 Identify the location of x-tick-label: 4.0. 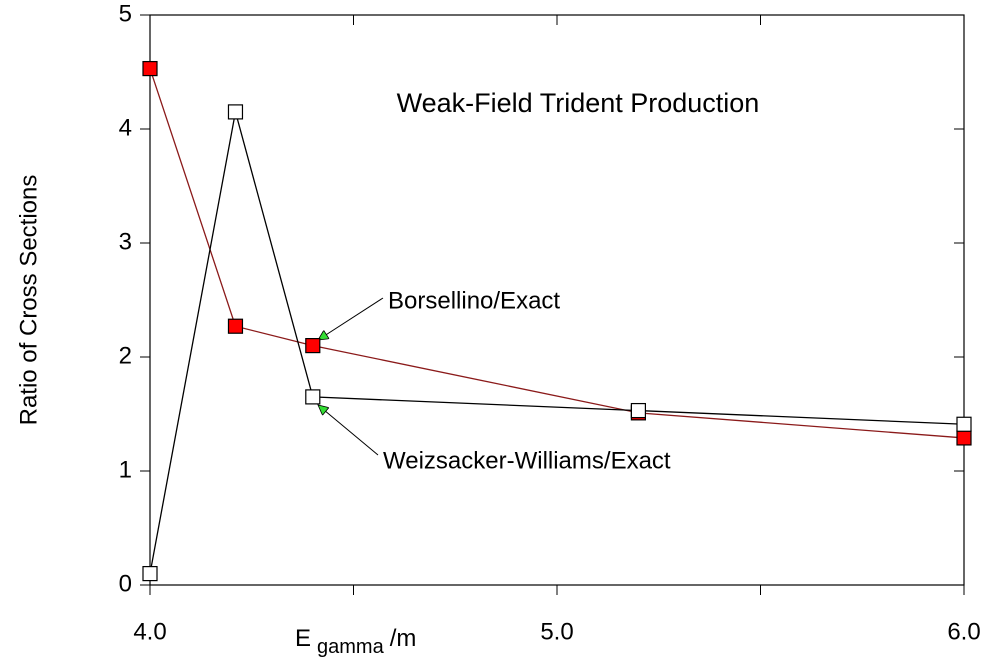
(149, 631).